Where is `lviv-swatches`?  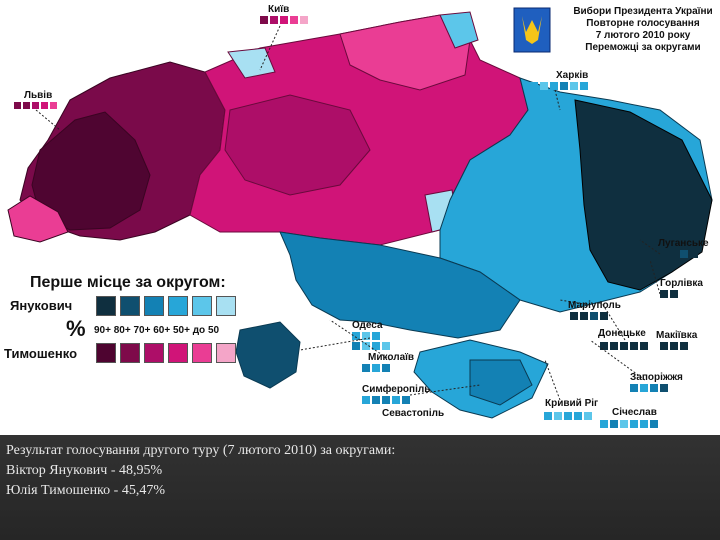 lviv-swatches is located at coordinates (35, 105).